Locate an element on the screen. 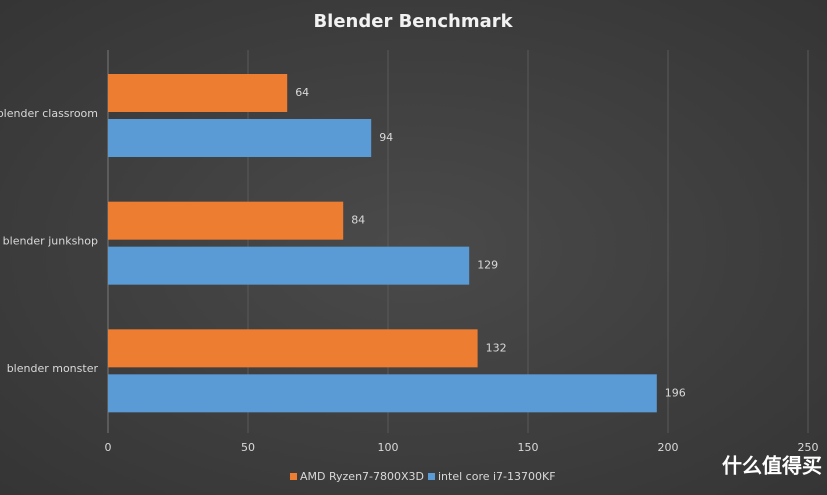 The width and height of the screenshot is (827, 495). watermark: 什么值得买 is located at coordinates (772, 466).